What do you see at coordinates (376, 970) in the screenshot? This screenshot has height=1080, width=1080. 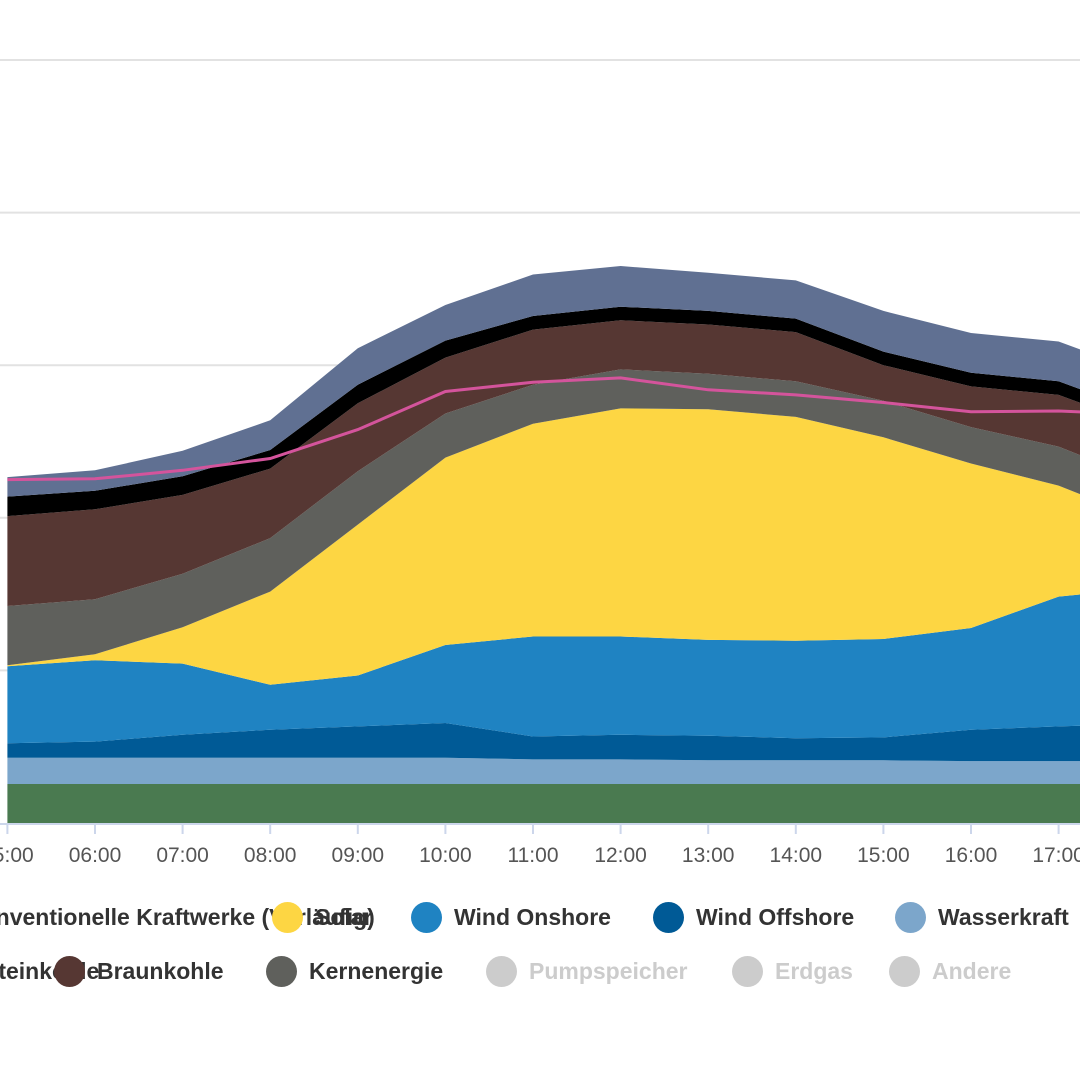 I see `legend-label: Kernenergie` at bounding box center [376, 970].